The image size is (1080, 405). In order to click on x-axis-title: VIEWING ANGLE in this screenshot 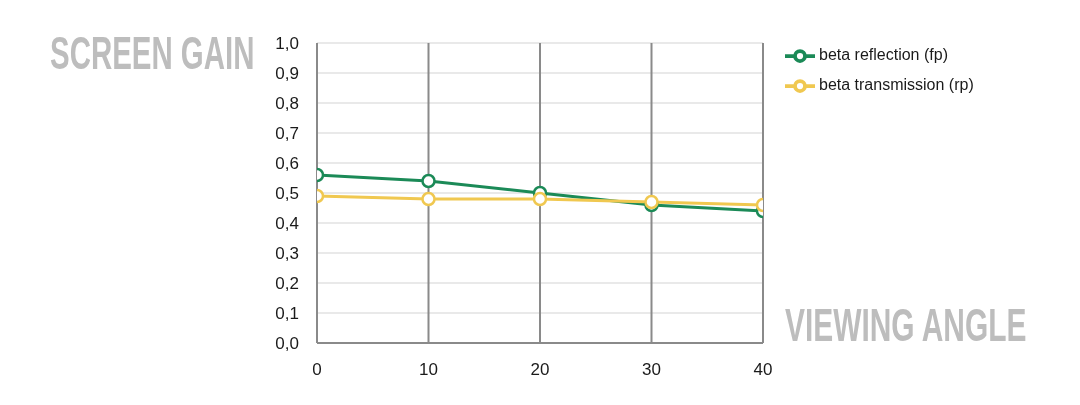, I will do `click(906, 325)`.